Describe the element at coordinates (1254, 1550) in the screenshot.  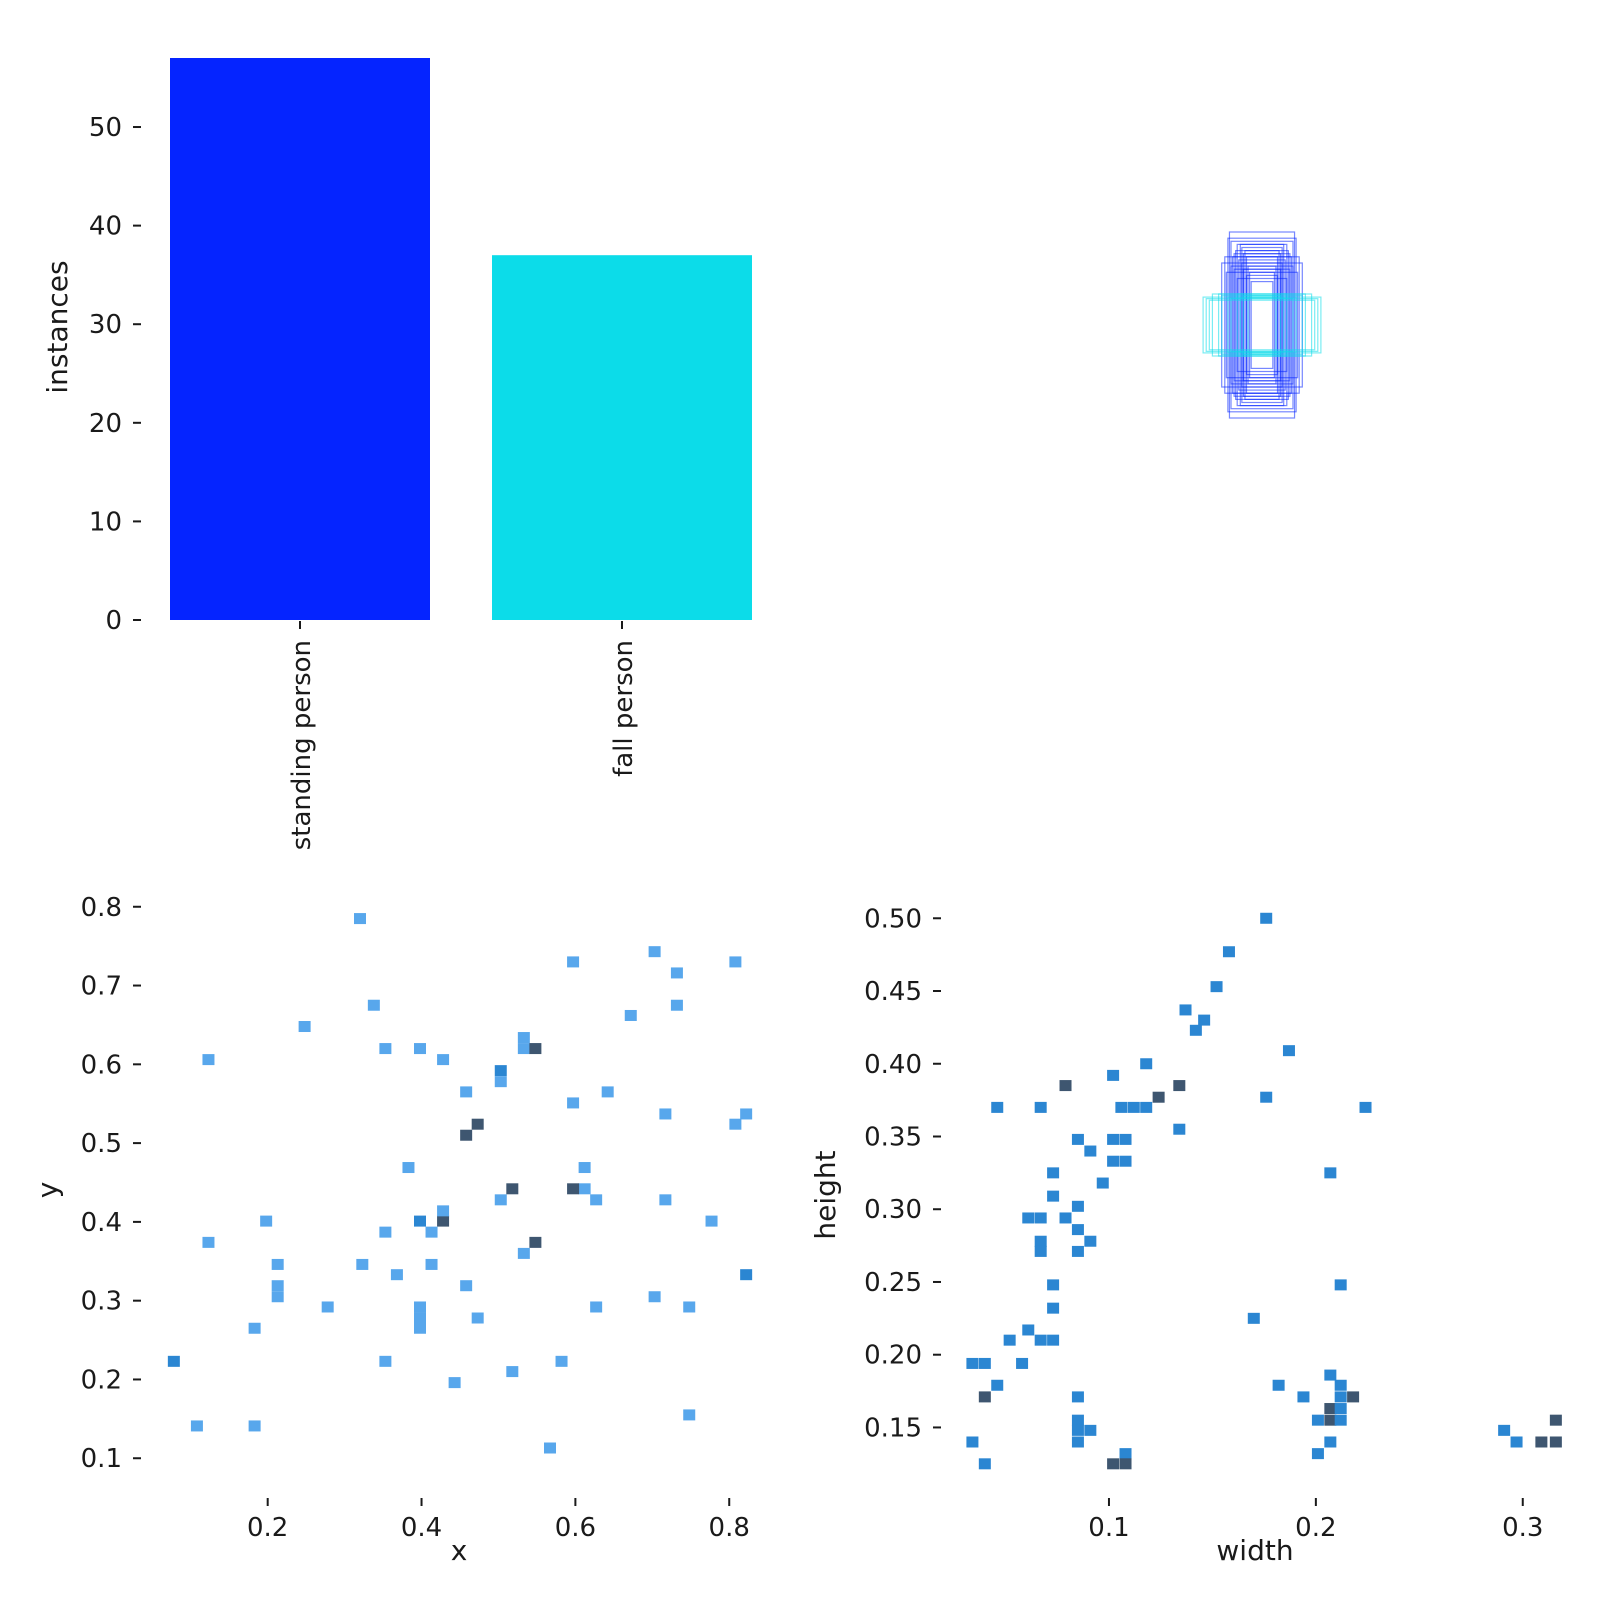
I see `wh-xlabel: width` at that location.